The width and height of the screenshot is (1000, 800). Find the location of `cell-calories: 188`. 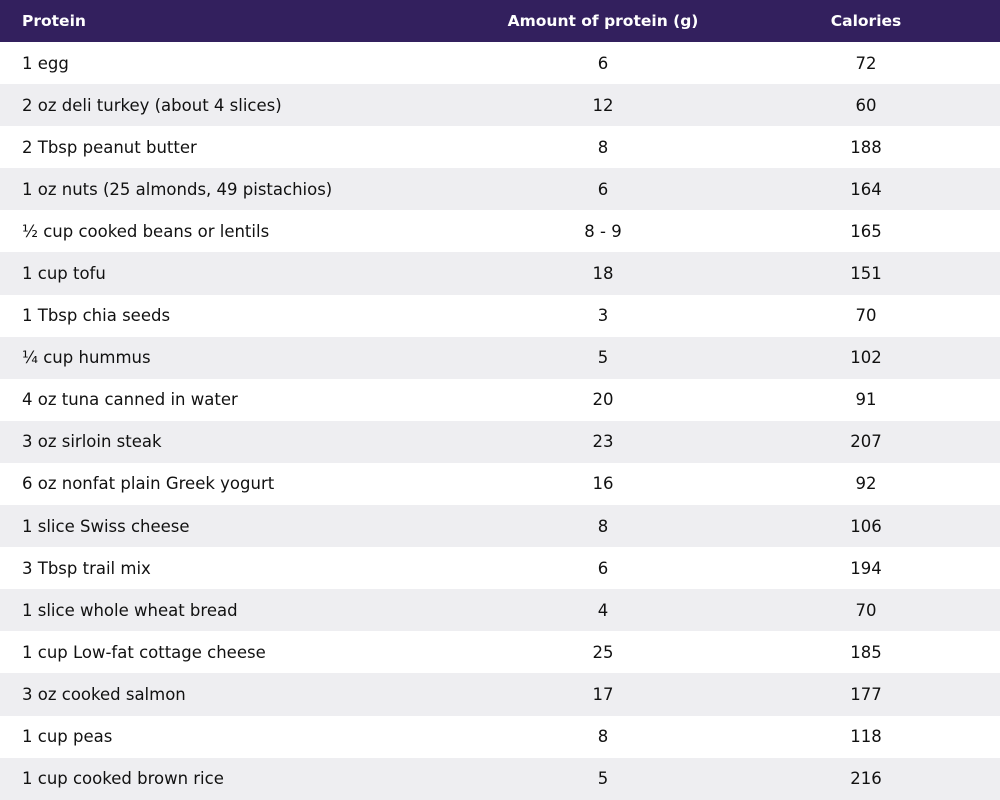

cell-calories: 188 is located at coordinates (866, 147).